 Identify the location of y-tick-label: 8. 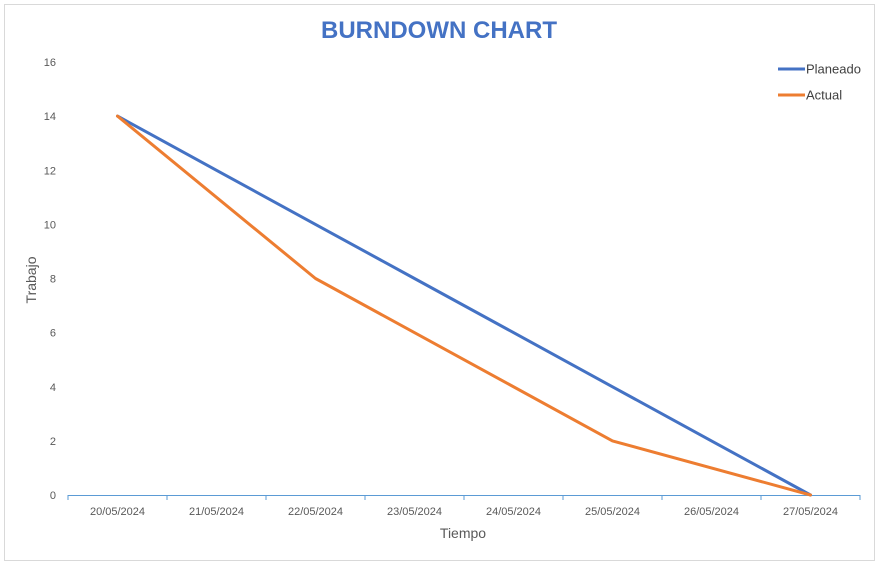
(53, 280).